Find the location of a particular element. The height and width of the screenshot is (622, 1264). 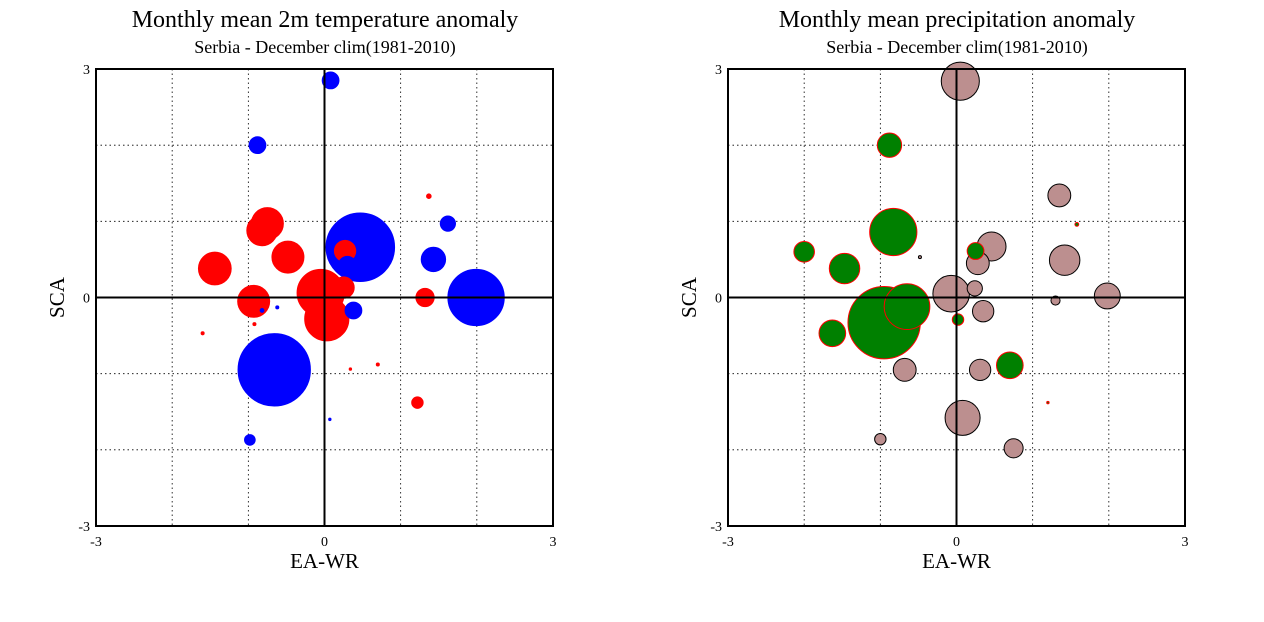

bubble-layer is located at coordinates (351, 258).